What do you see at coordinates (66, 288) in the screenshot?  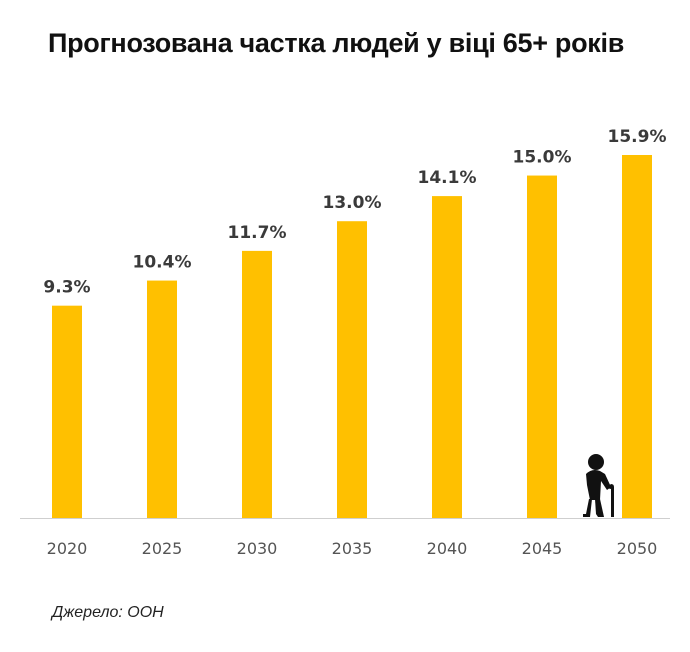 I see `value-label-2020: 9.3%` at bounding box center [66, 288].